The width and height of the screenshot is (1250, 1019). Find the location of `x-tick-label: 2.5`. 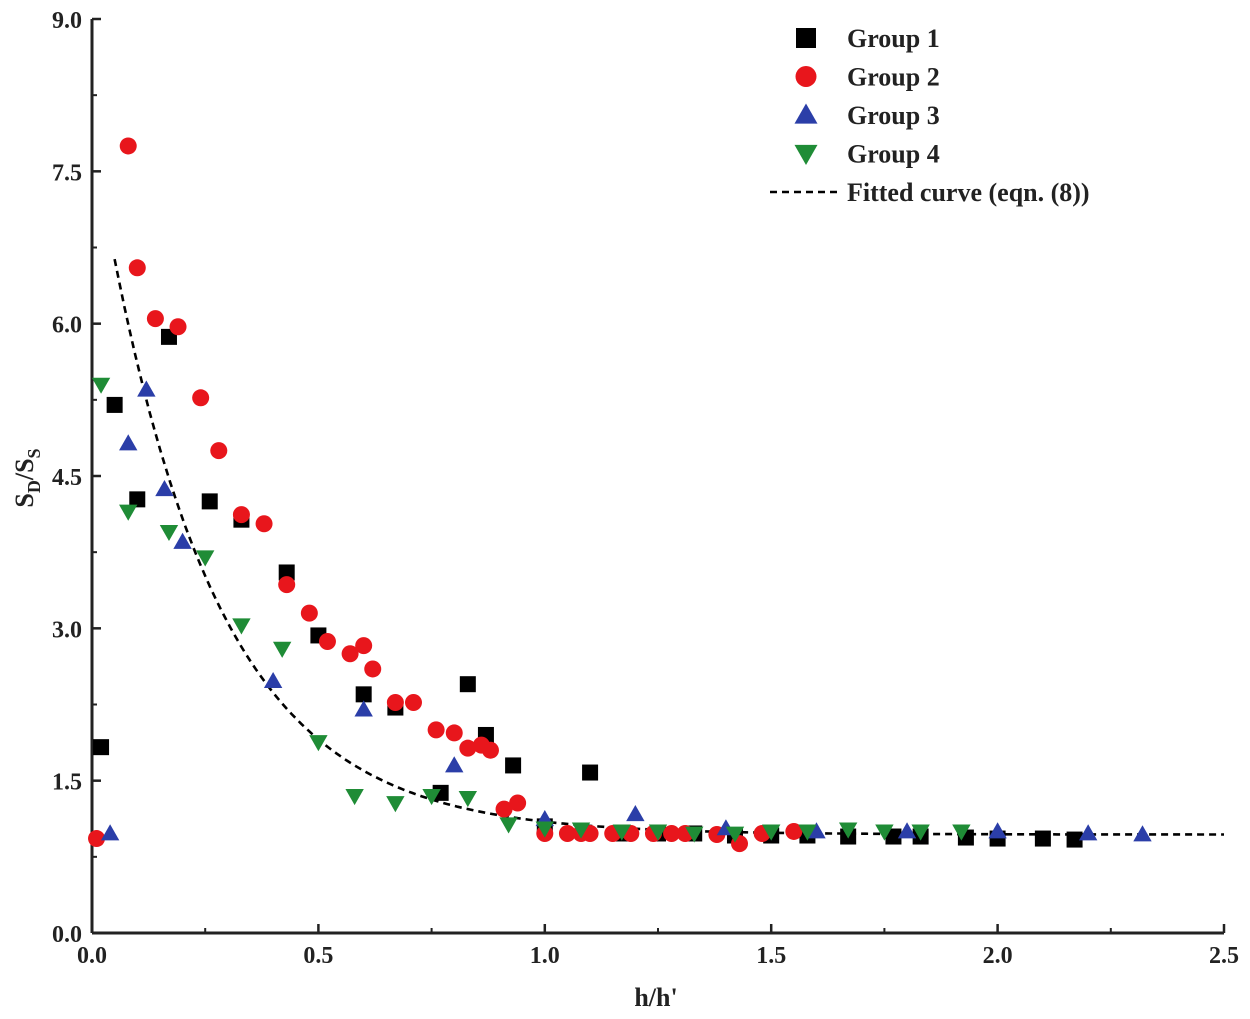

x-tick-label: 2.5 is located at coordinates (1224, 956).